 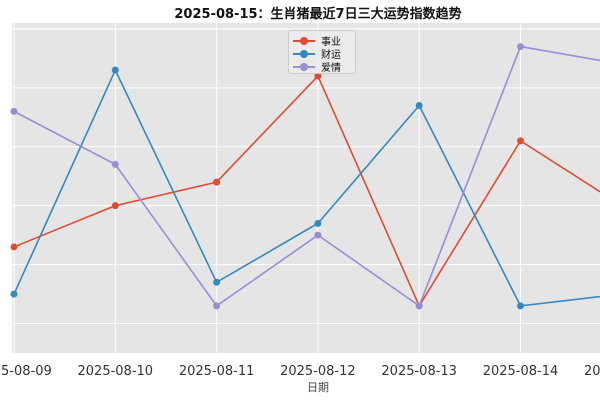 I want to click on legend-marker-love, so click(x=304, y=66).